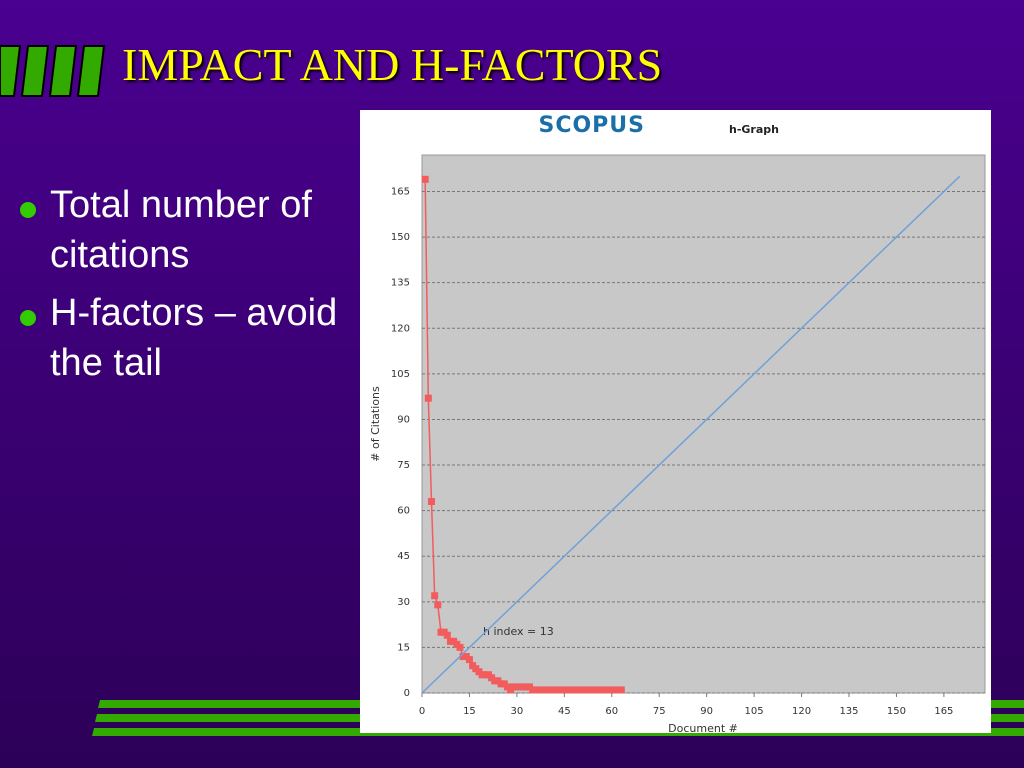 This screenshot has width=1024, height=768. I want to click on bullet: Total number of citations, so click(180, 230).